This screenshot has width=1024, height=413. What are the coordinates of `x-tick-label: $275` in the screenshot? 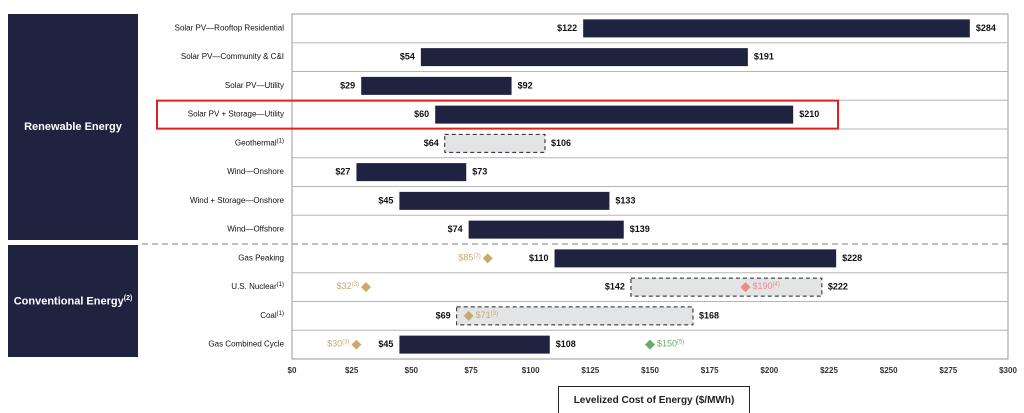 It's located at (948, 370).